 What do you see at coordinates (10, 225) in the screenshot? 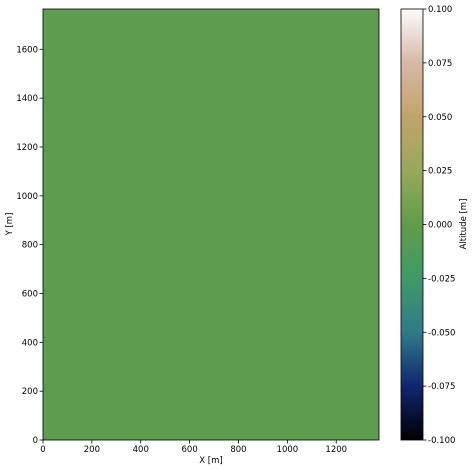
I see `y-axis-label: Y [m]` at bounding box center [10, 225].